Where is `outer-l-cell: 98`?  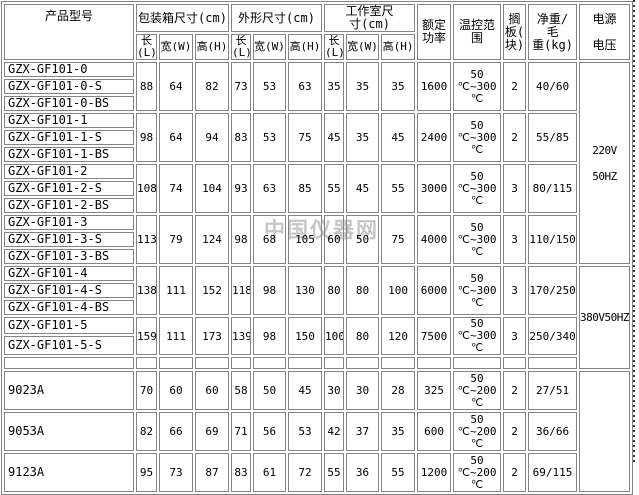 outer-l-cell: 98 is located at coordinates (241, 239).